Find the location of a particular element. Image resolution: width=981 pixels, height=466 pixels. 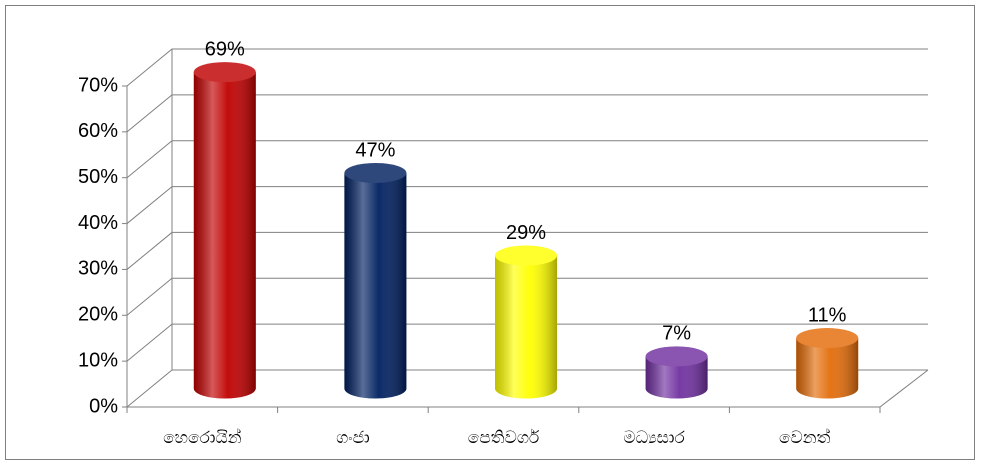

value-label: 29% is located at coordinates (526, 233).